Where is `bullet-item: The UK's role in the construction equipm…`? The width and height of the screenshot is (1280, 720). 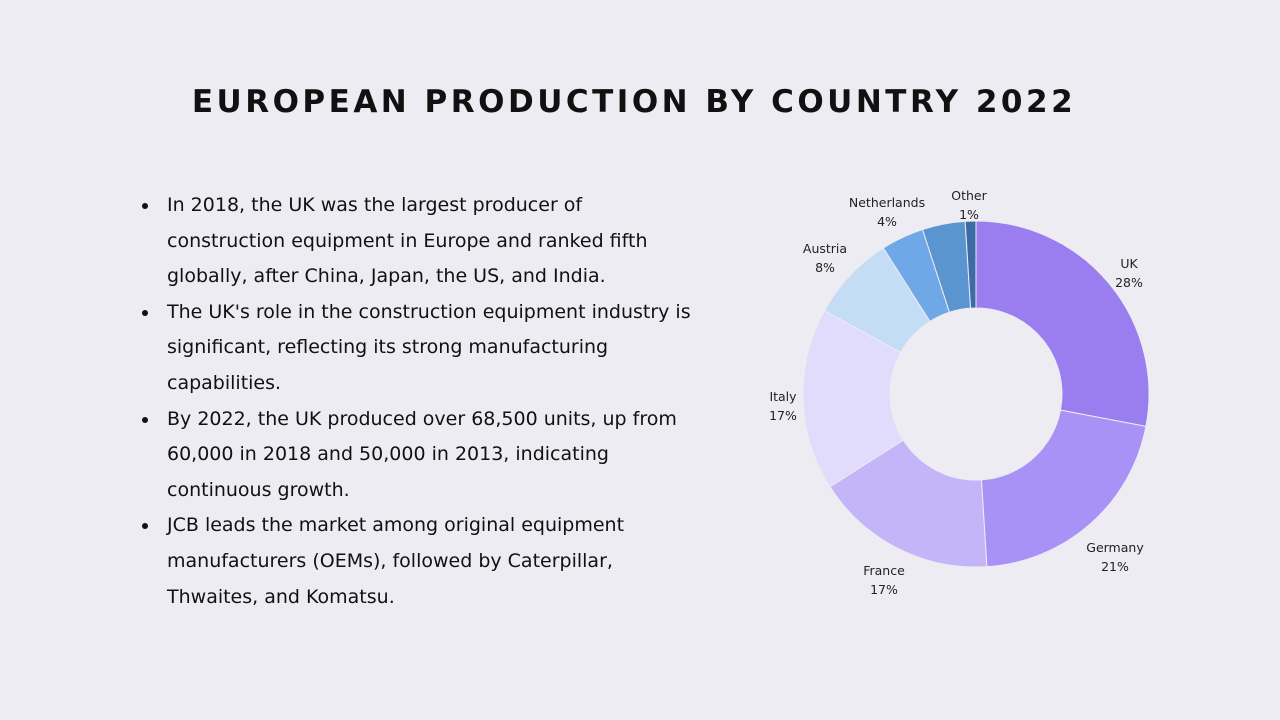 bullet-item: The UK's role in the construction equipm… is located at coordinates (420, 348).